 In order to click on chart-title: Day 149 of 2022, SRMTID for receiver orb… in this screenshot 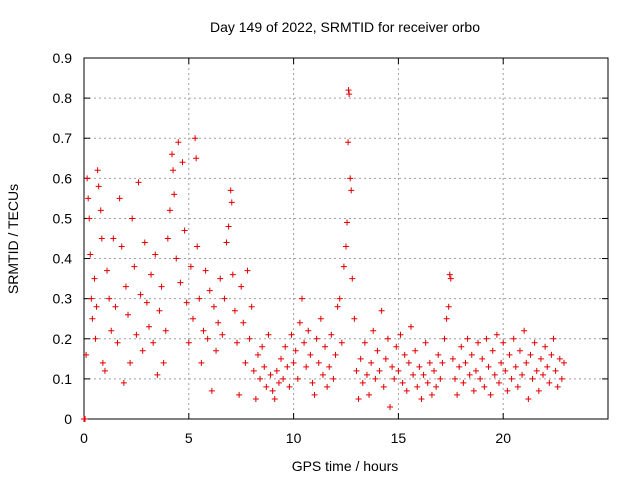, I will do `click(345, 27)`.